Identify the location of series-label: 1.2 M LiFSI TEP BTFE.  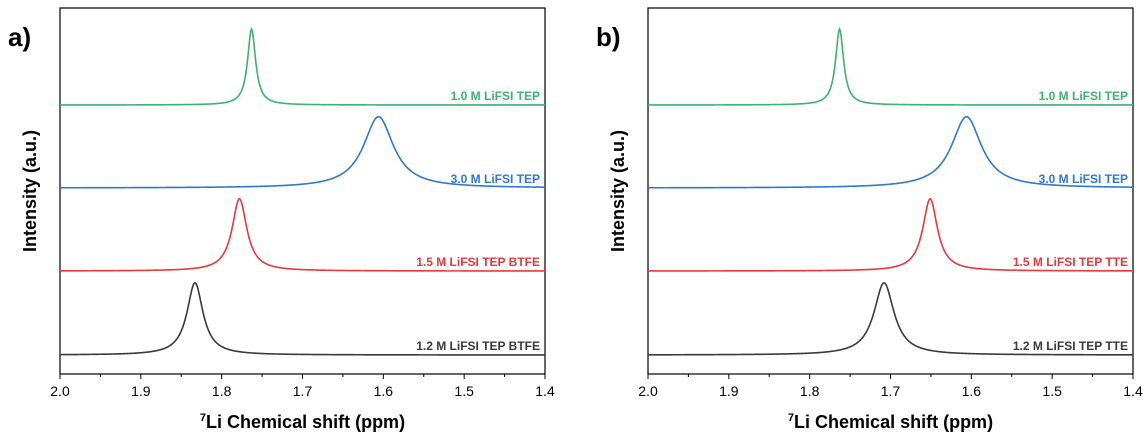
(478, 346).